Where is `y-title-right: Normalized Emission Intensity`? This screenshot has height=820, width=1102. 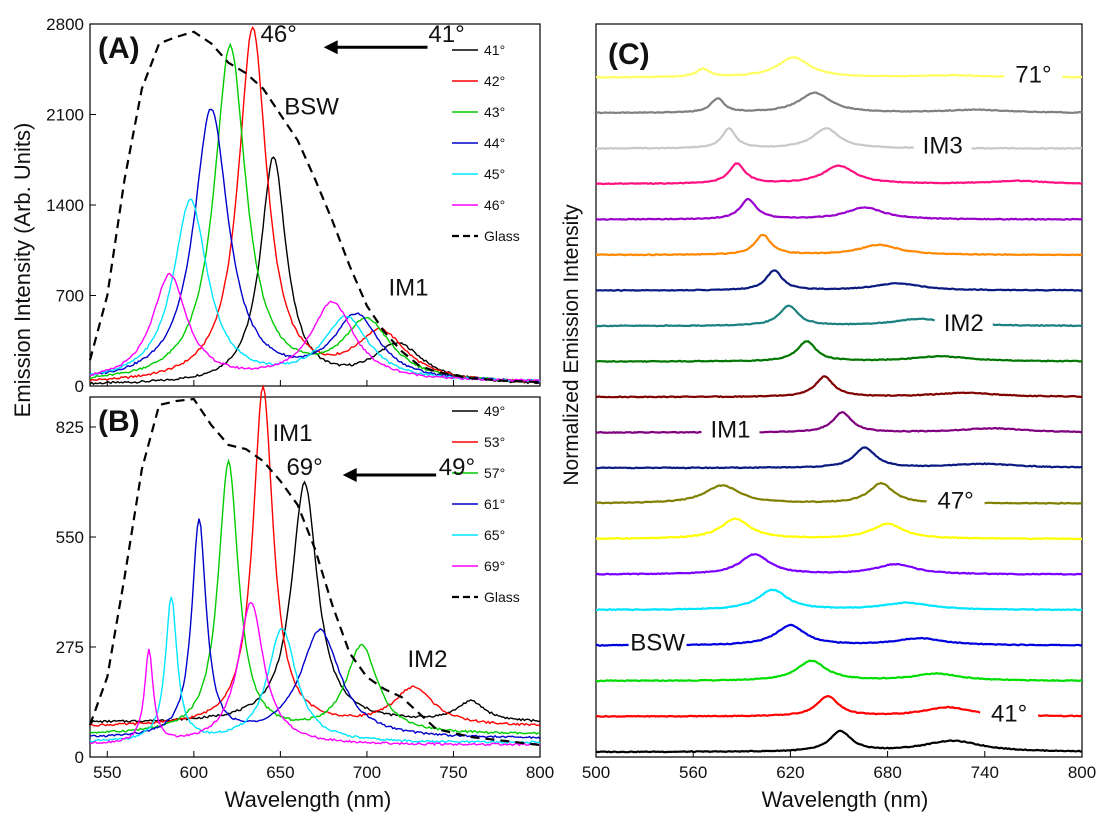
y-title-right: Normalized Emission Intensity is located at coordinates (571, 345).